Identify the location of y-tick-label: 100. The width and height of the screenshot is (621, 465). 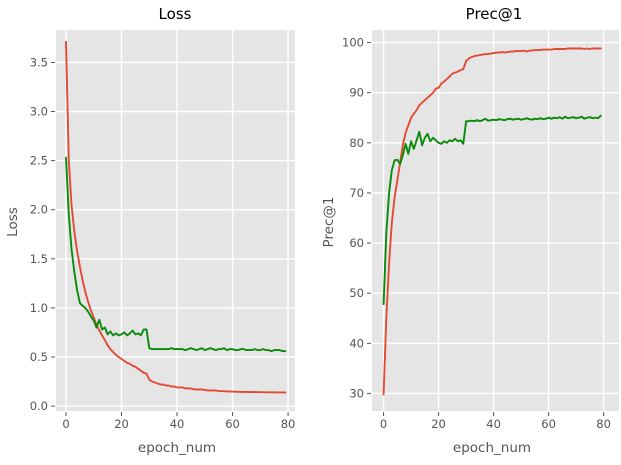
(353, 43).